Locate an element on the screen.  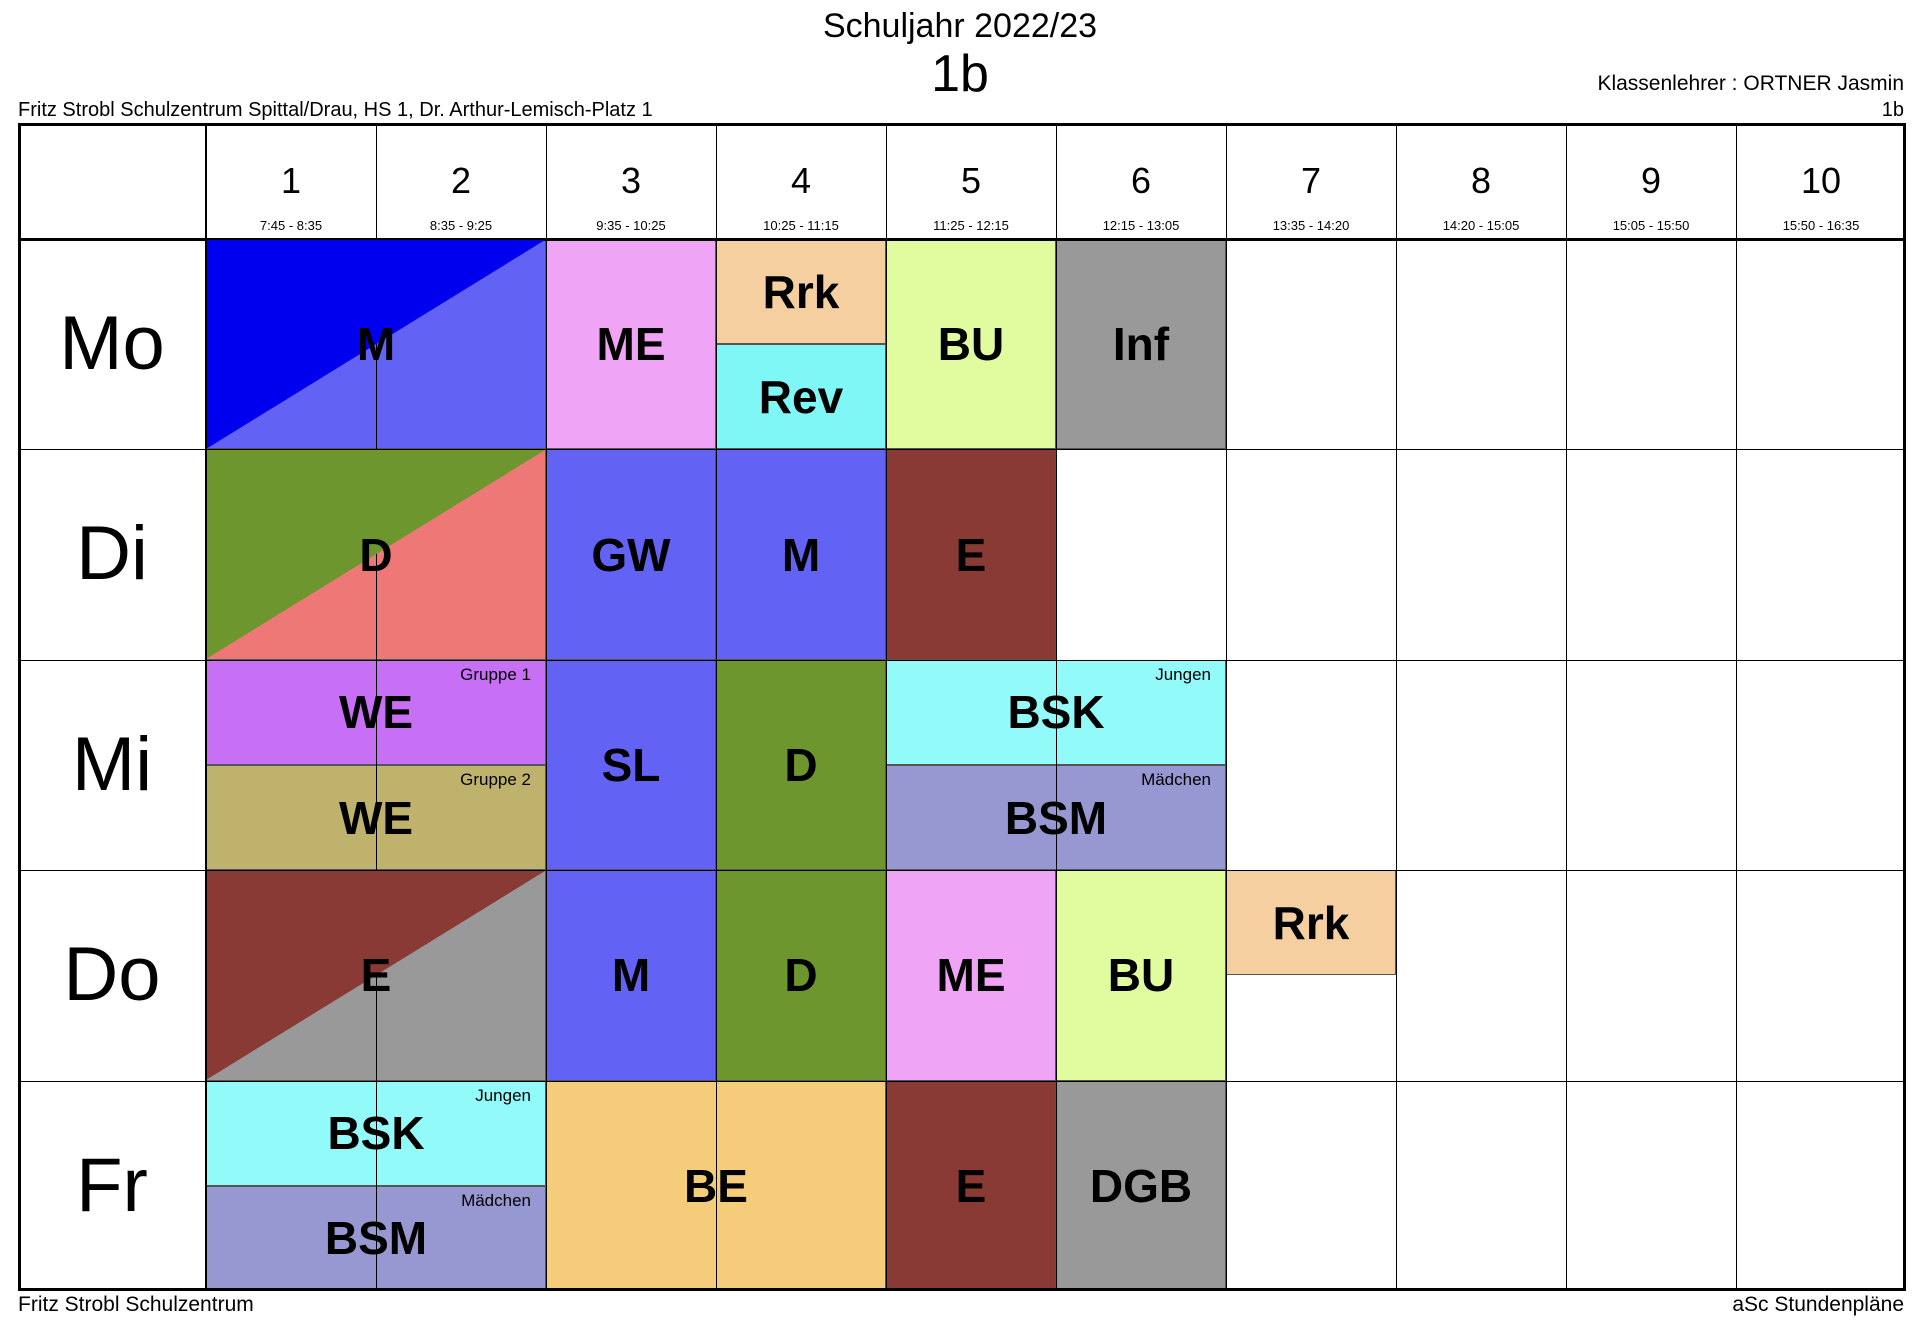
lesson-cell: Inf is located at coordinates (1141, 344).